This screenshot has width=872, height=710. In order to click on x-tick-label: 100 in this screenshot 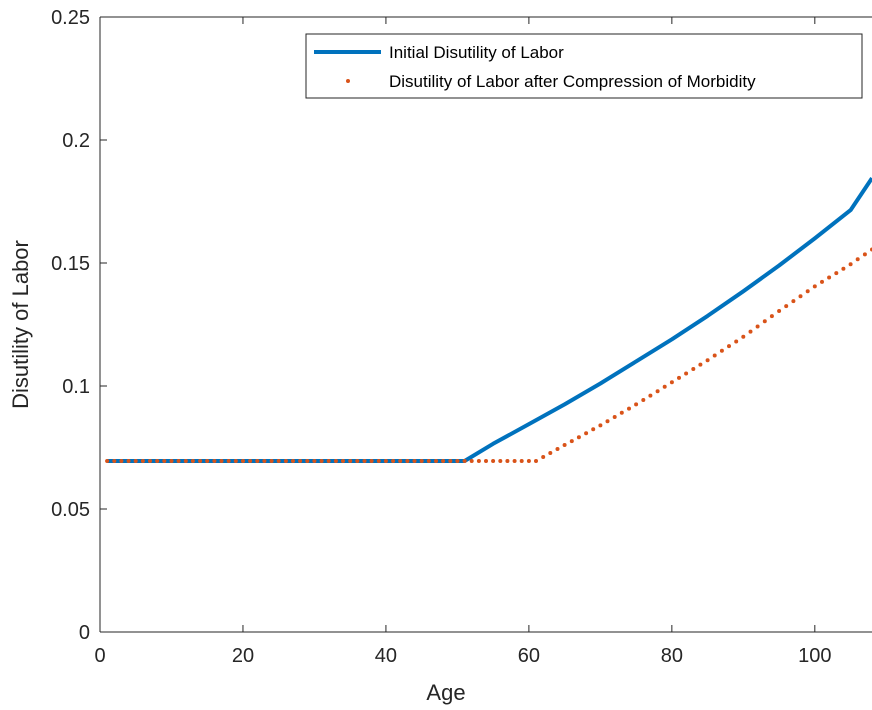, I will do `click(814, 656)`.